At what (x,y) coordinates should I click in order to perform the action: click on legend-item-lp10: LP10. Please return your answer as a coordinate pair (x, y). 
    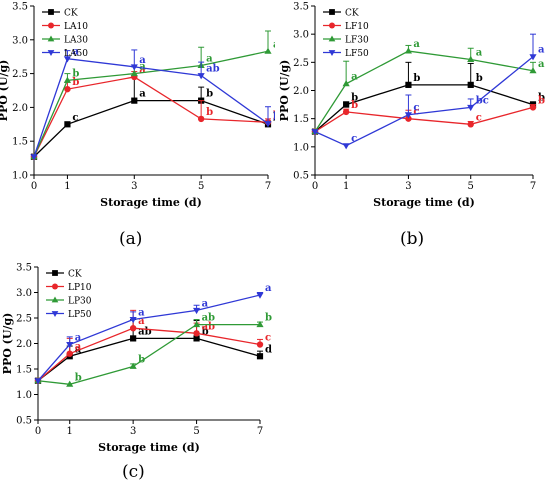
    Looking at the image, I should click on (69, 288).